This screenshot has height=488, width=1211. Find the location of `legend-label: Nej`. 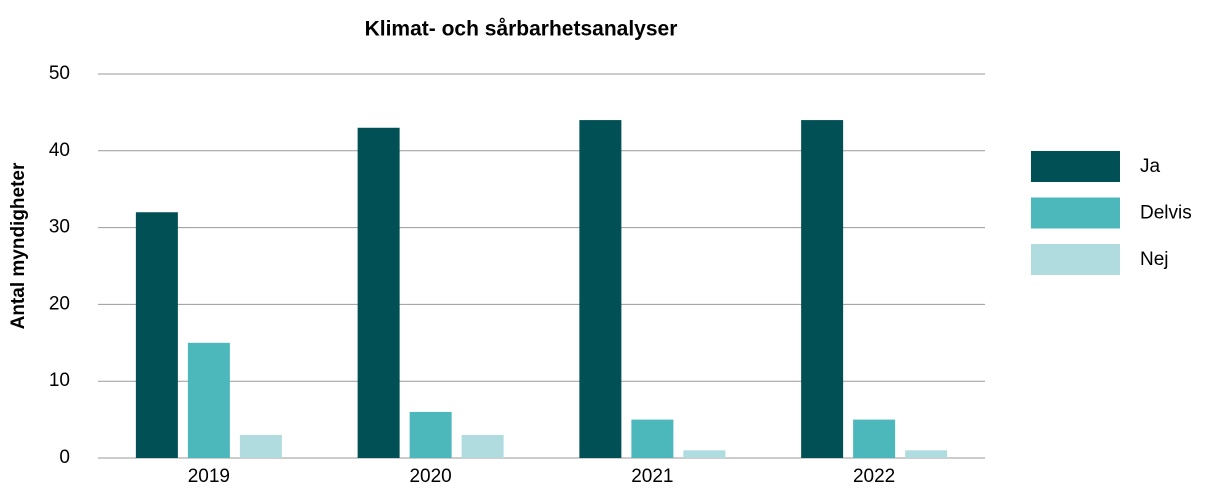

legend-label: Nej is located at coordinates (1154, 259).